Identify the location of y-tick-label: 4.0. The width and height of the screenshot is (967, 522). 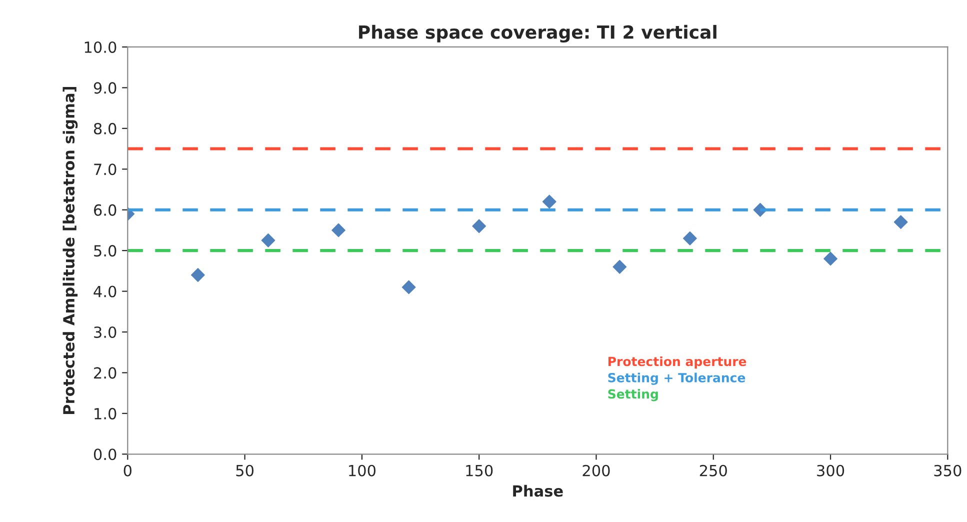
(105, 292).